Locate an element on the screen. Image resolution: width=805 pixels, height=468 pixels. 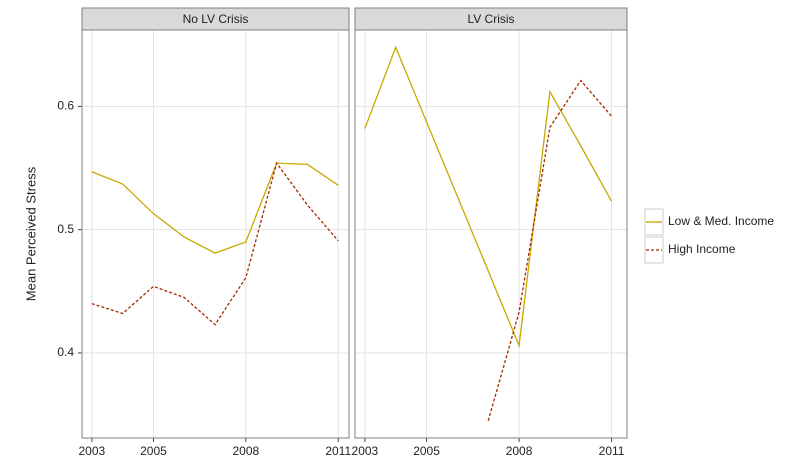
y-tick-label: 0.5 is located at coordinates (65, 229).